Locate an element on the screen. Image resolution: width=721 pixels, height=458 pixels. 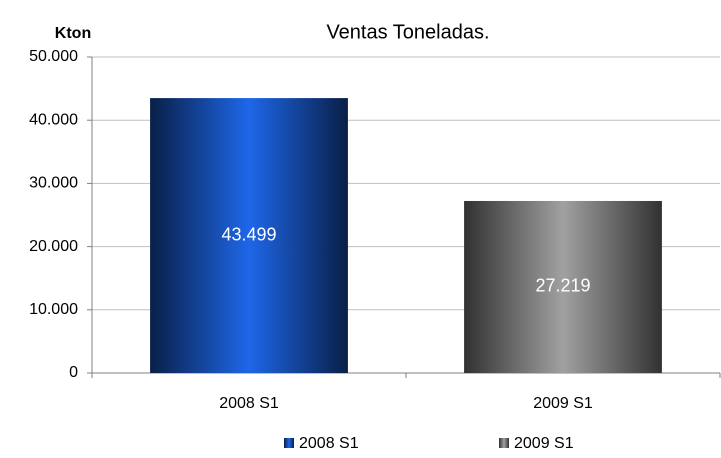
chart-title: Ventas Toneladas. is located at coordinates (407, 32).